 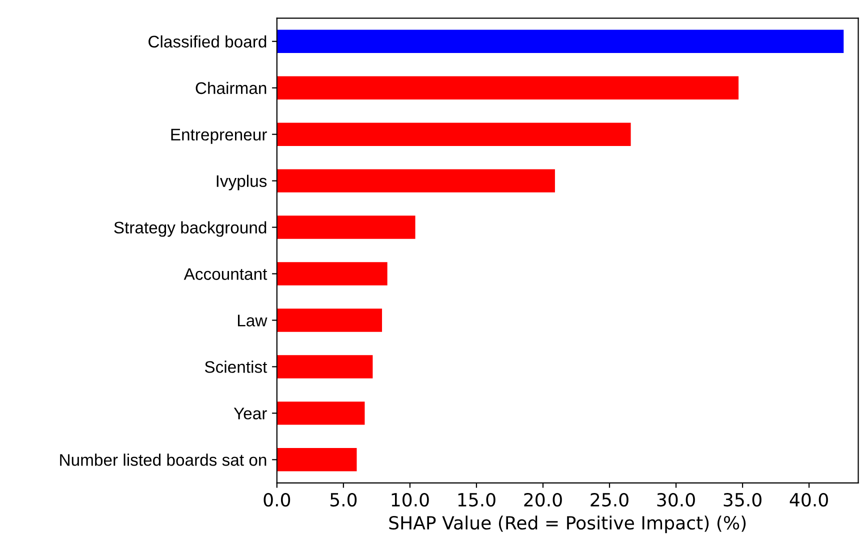 I want to click on x-tick-label: 30.0, so click(x=676, y=499).